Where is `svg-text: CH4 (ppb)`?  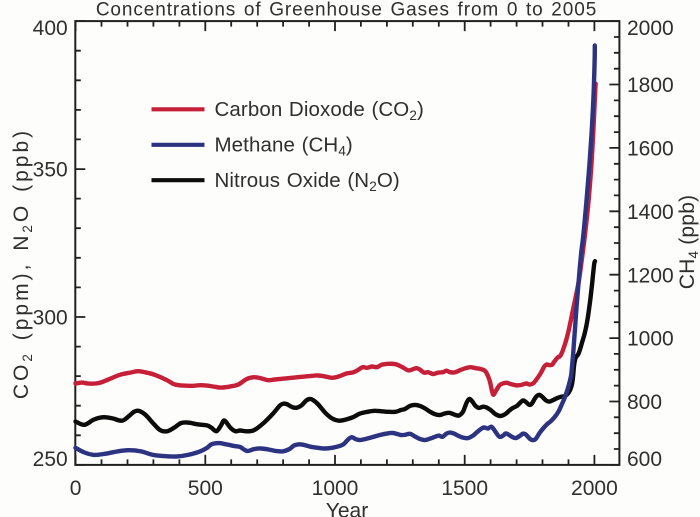 svg-text: CH4 (ppb) is located at coordinates (688, 242).